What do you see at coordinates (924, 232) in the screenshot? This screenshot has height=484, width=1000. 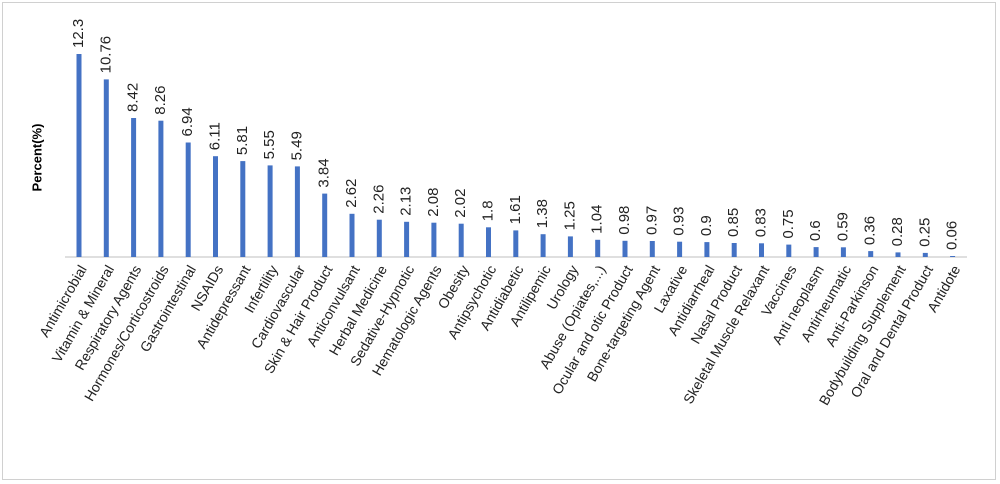 I see `data-label: 0.25` at bounding box center [924, 232].